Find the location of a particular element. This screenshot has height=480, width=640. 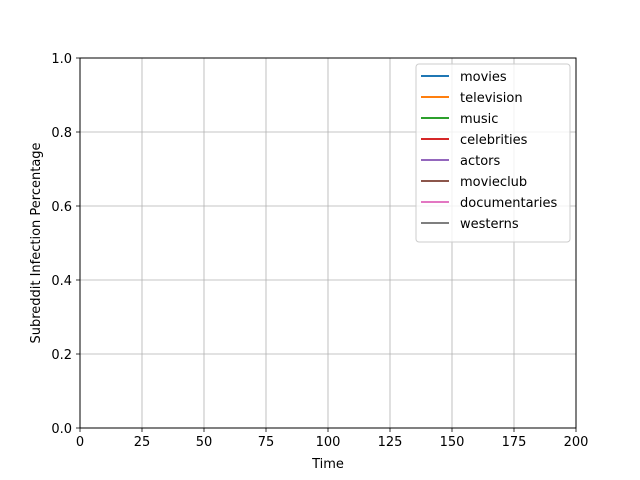

x-tick-label: 0 is located at coordinates (80, 442).